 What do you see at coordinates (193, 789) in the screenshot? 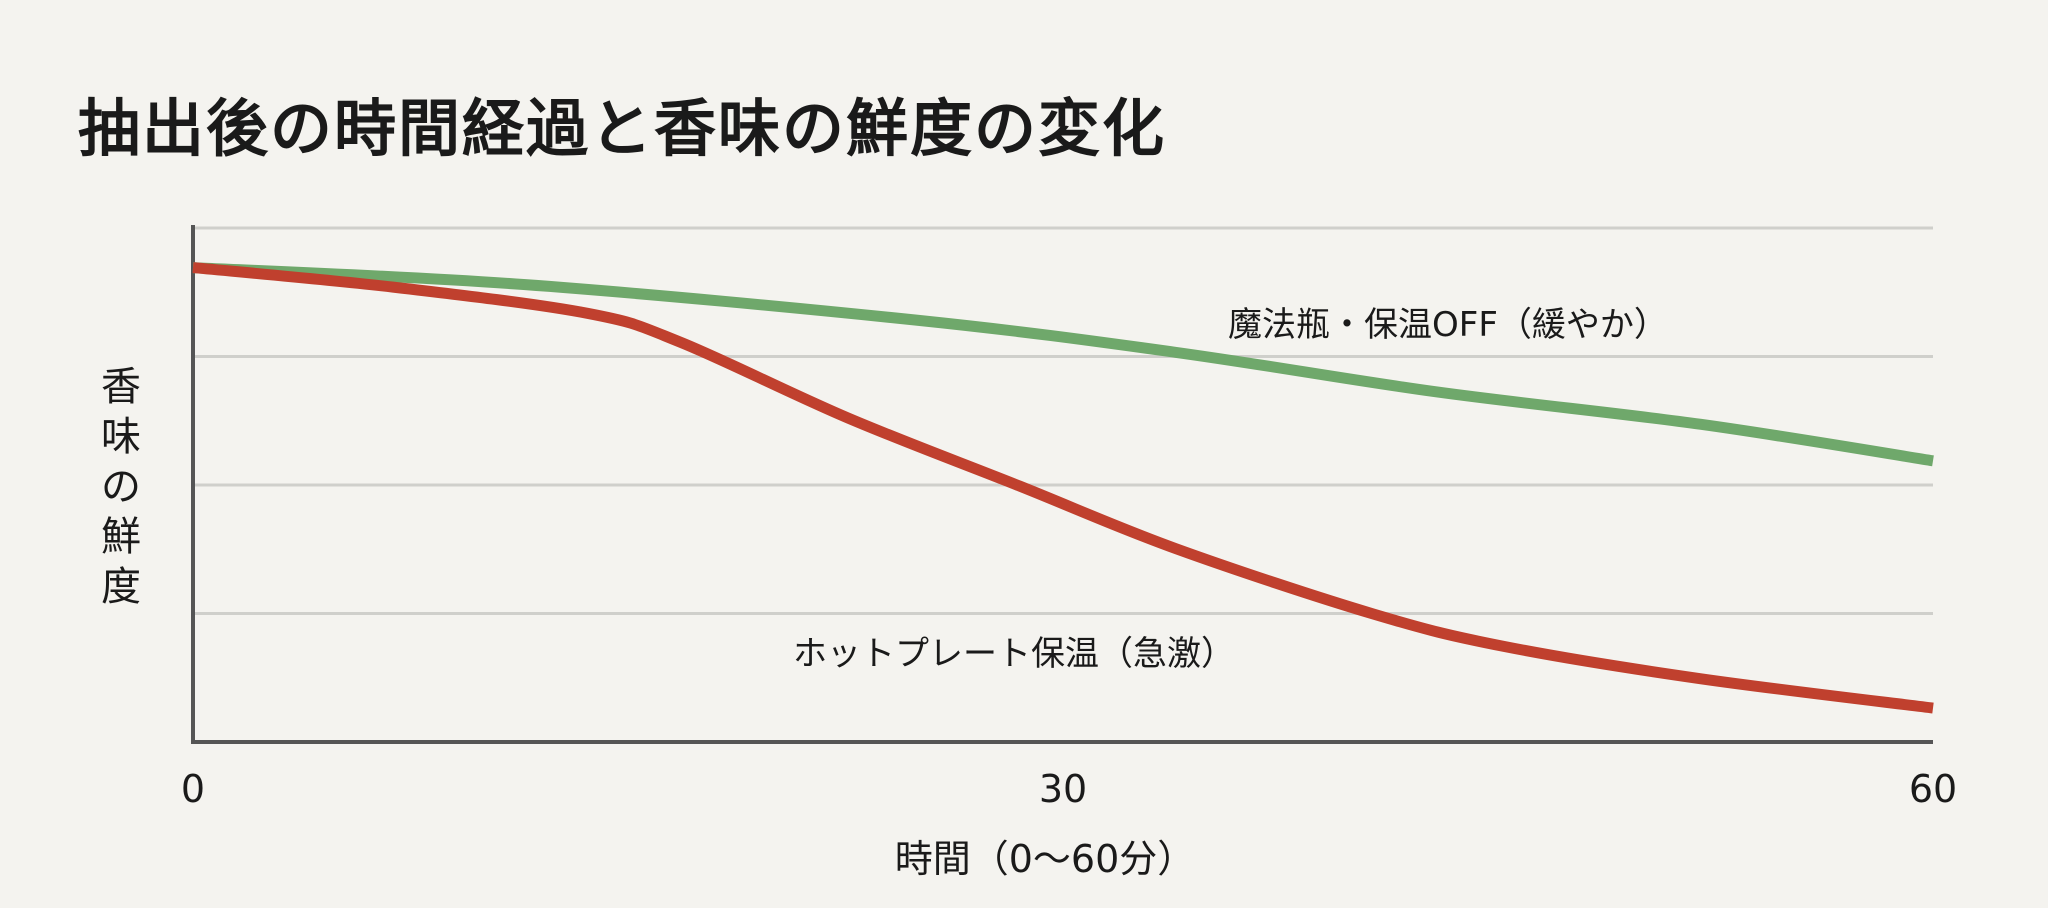
I see `x-tick-label: 0` at bounding box center [193, 789].